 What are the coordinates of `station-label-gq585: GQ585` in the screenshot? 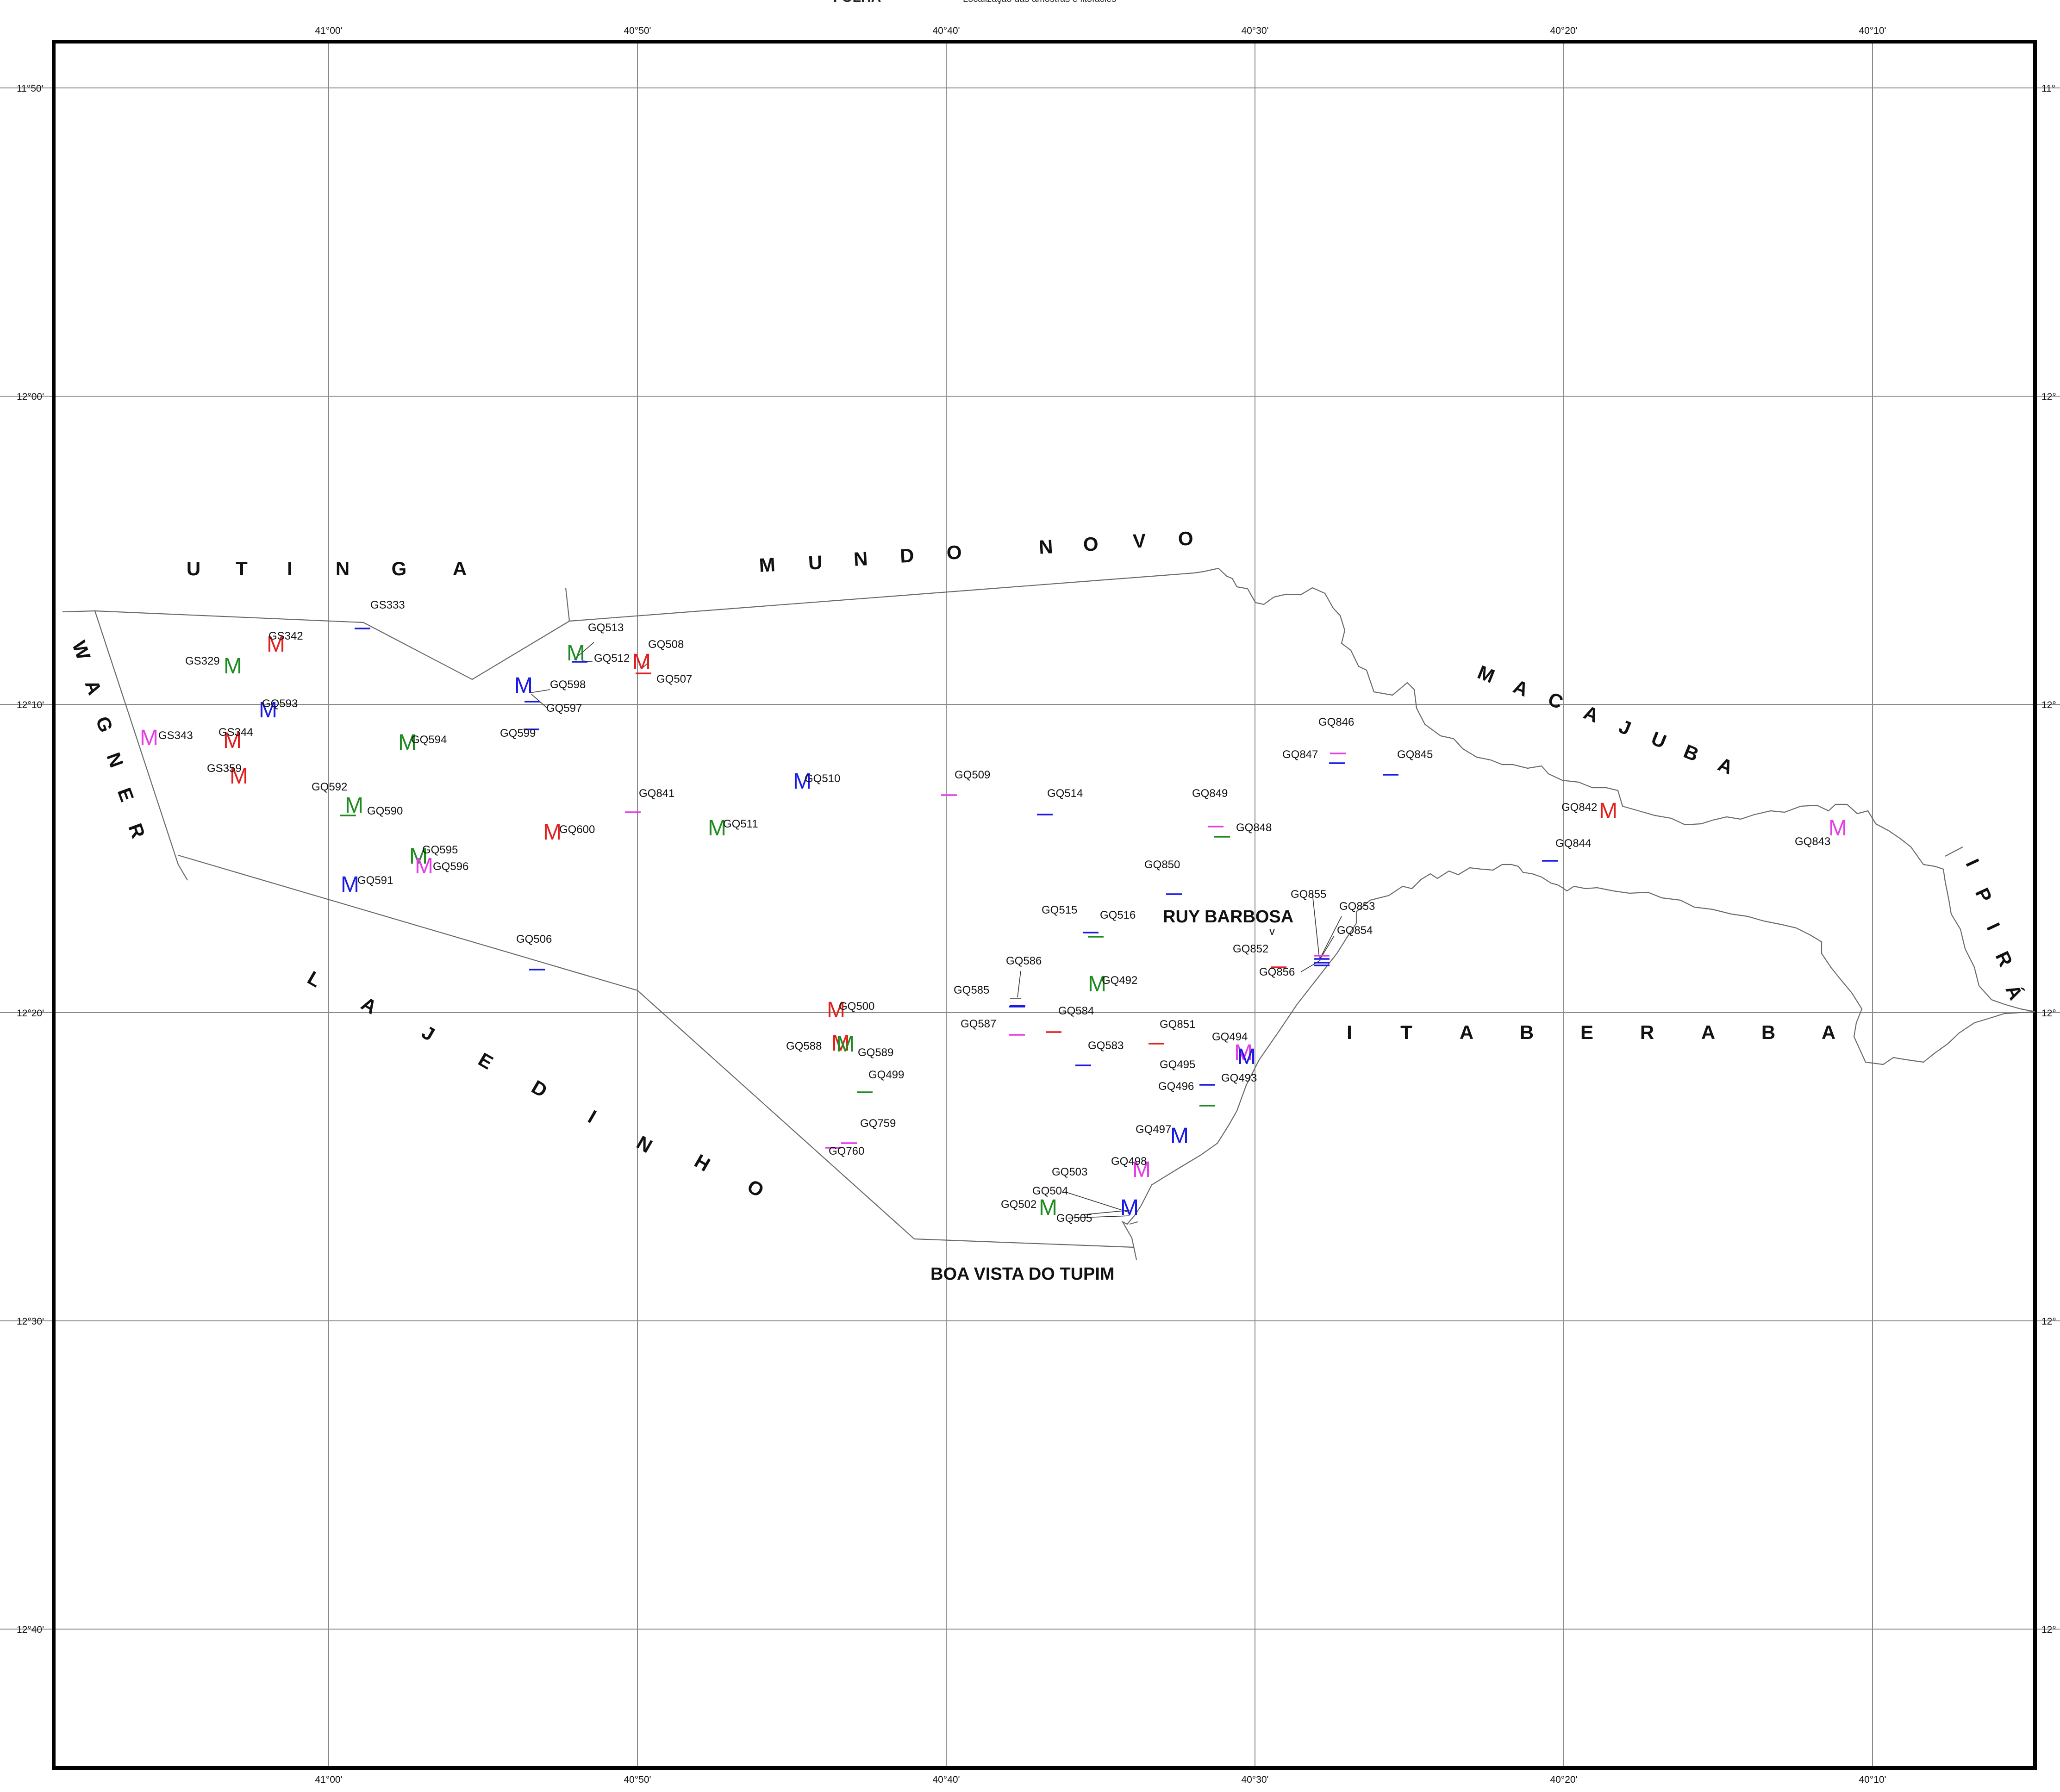 It's located at (972, 990).